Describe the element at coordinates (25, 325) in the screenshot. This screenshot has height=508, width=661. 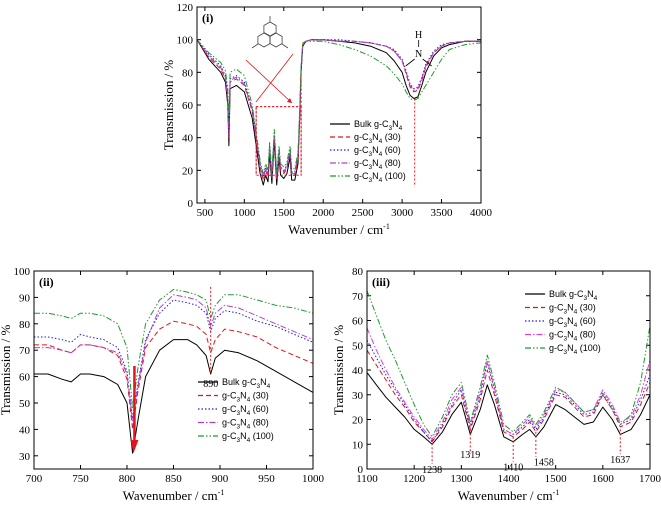
I see `y-tick-label: 80` at that location.